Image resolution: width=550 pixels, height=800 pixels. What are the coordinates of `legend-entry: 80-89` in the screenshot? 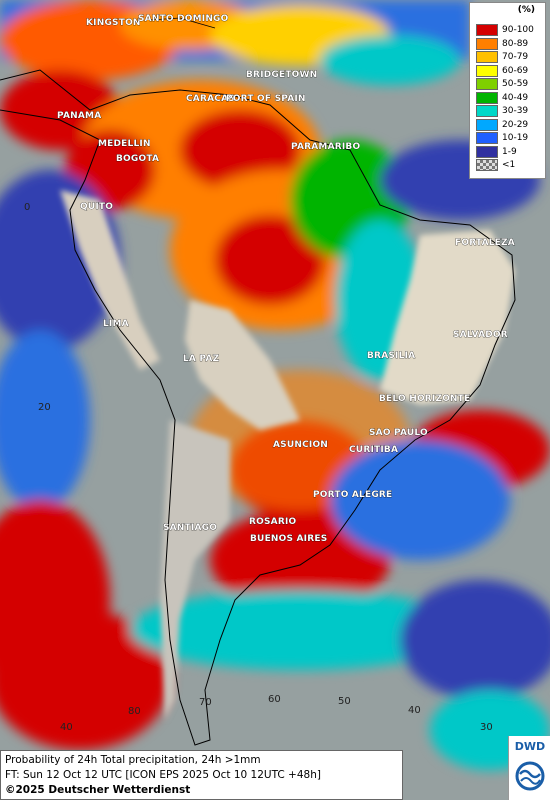 It's located at (510, 44).